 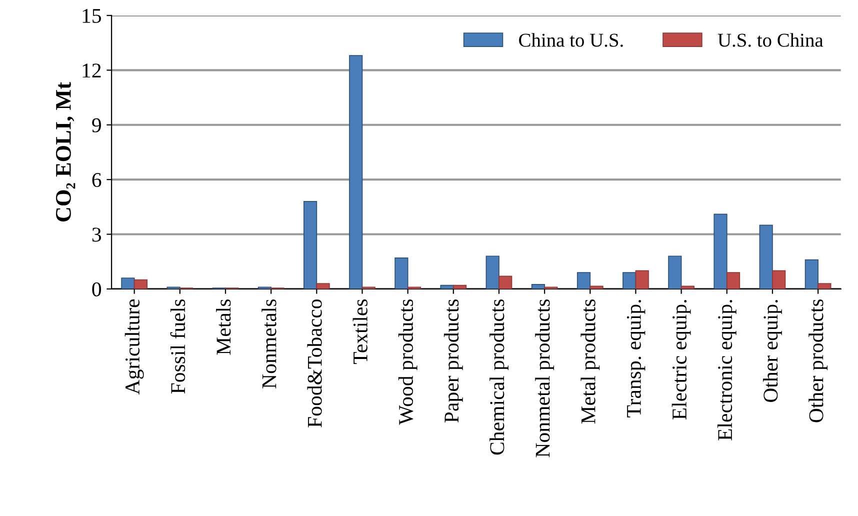 I want to click on x-tick-label: Nonmetals, so click(x=269, y=343).